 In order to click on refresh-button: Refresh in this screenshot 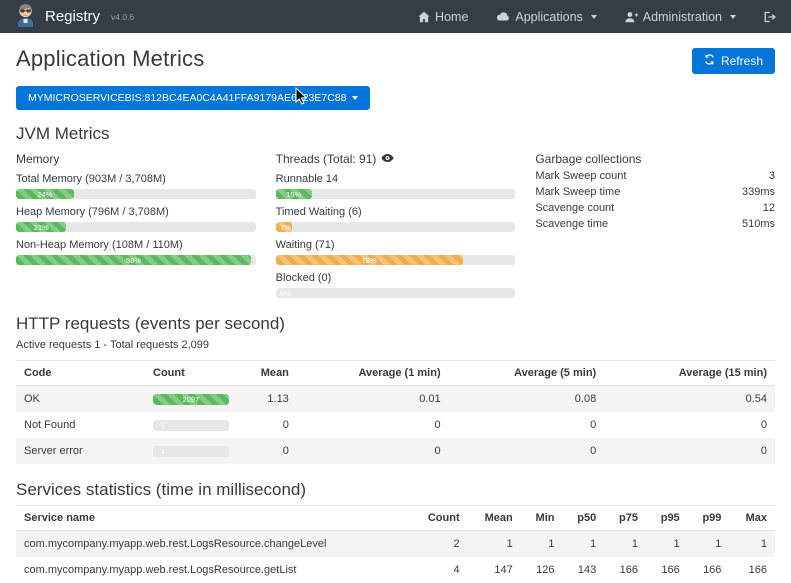, I will do `click(733, 61)`.